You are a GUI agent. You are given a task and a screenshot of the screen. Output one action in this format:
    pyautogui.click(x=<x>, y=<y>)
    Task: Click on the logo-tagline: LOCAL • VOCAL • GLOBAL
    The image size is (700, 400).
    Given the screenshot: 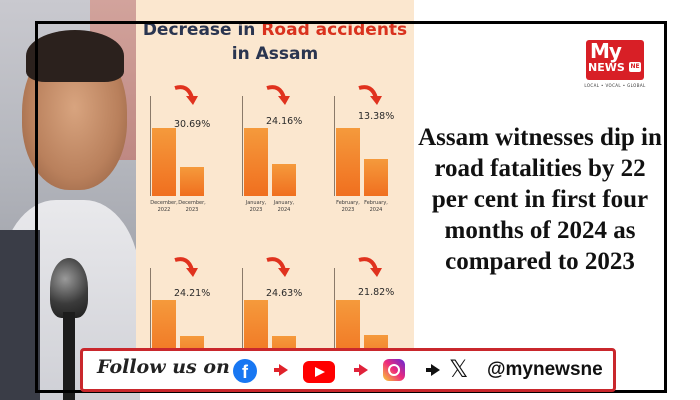 What is the action you would take?
    pyautogui.click(x=615, y=85)
    